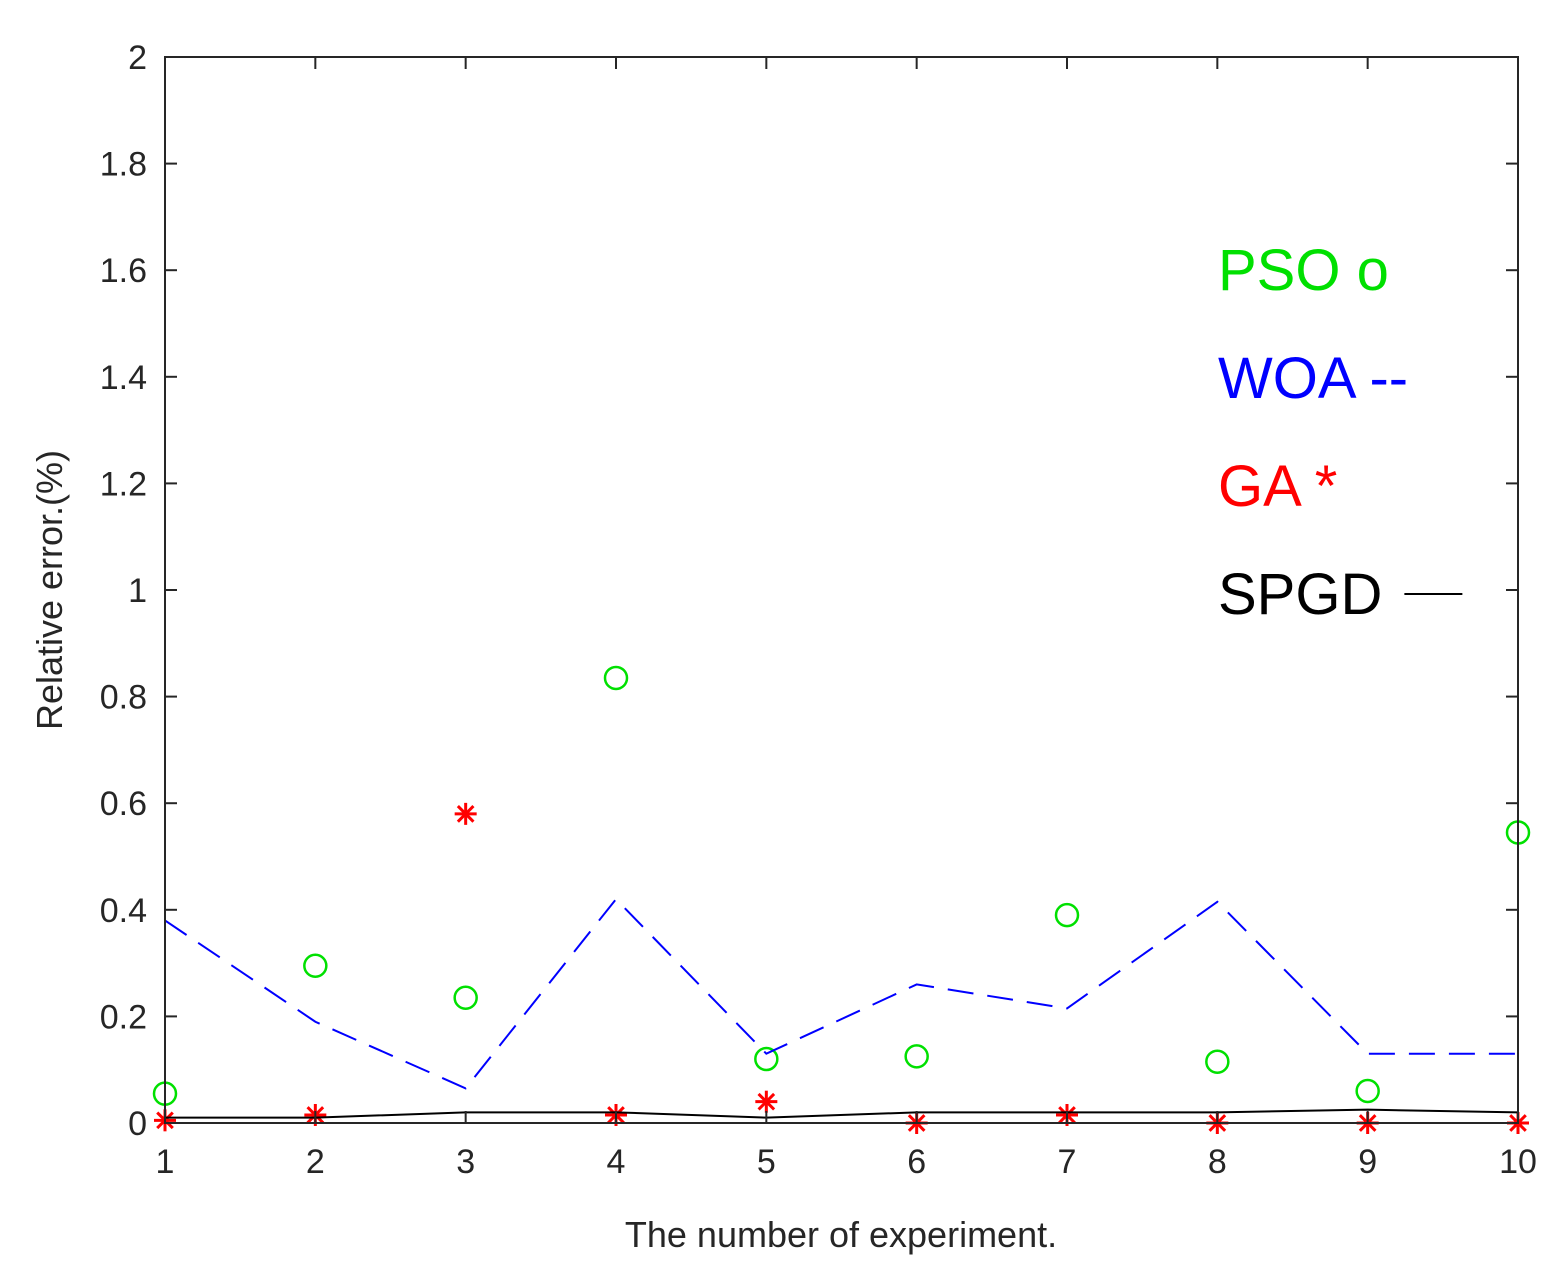  I want to click on x-tick-label: 2, so click(315, 1162).